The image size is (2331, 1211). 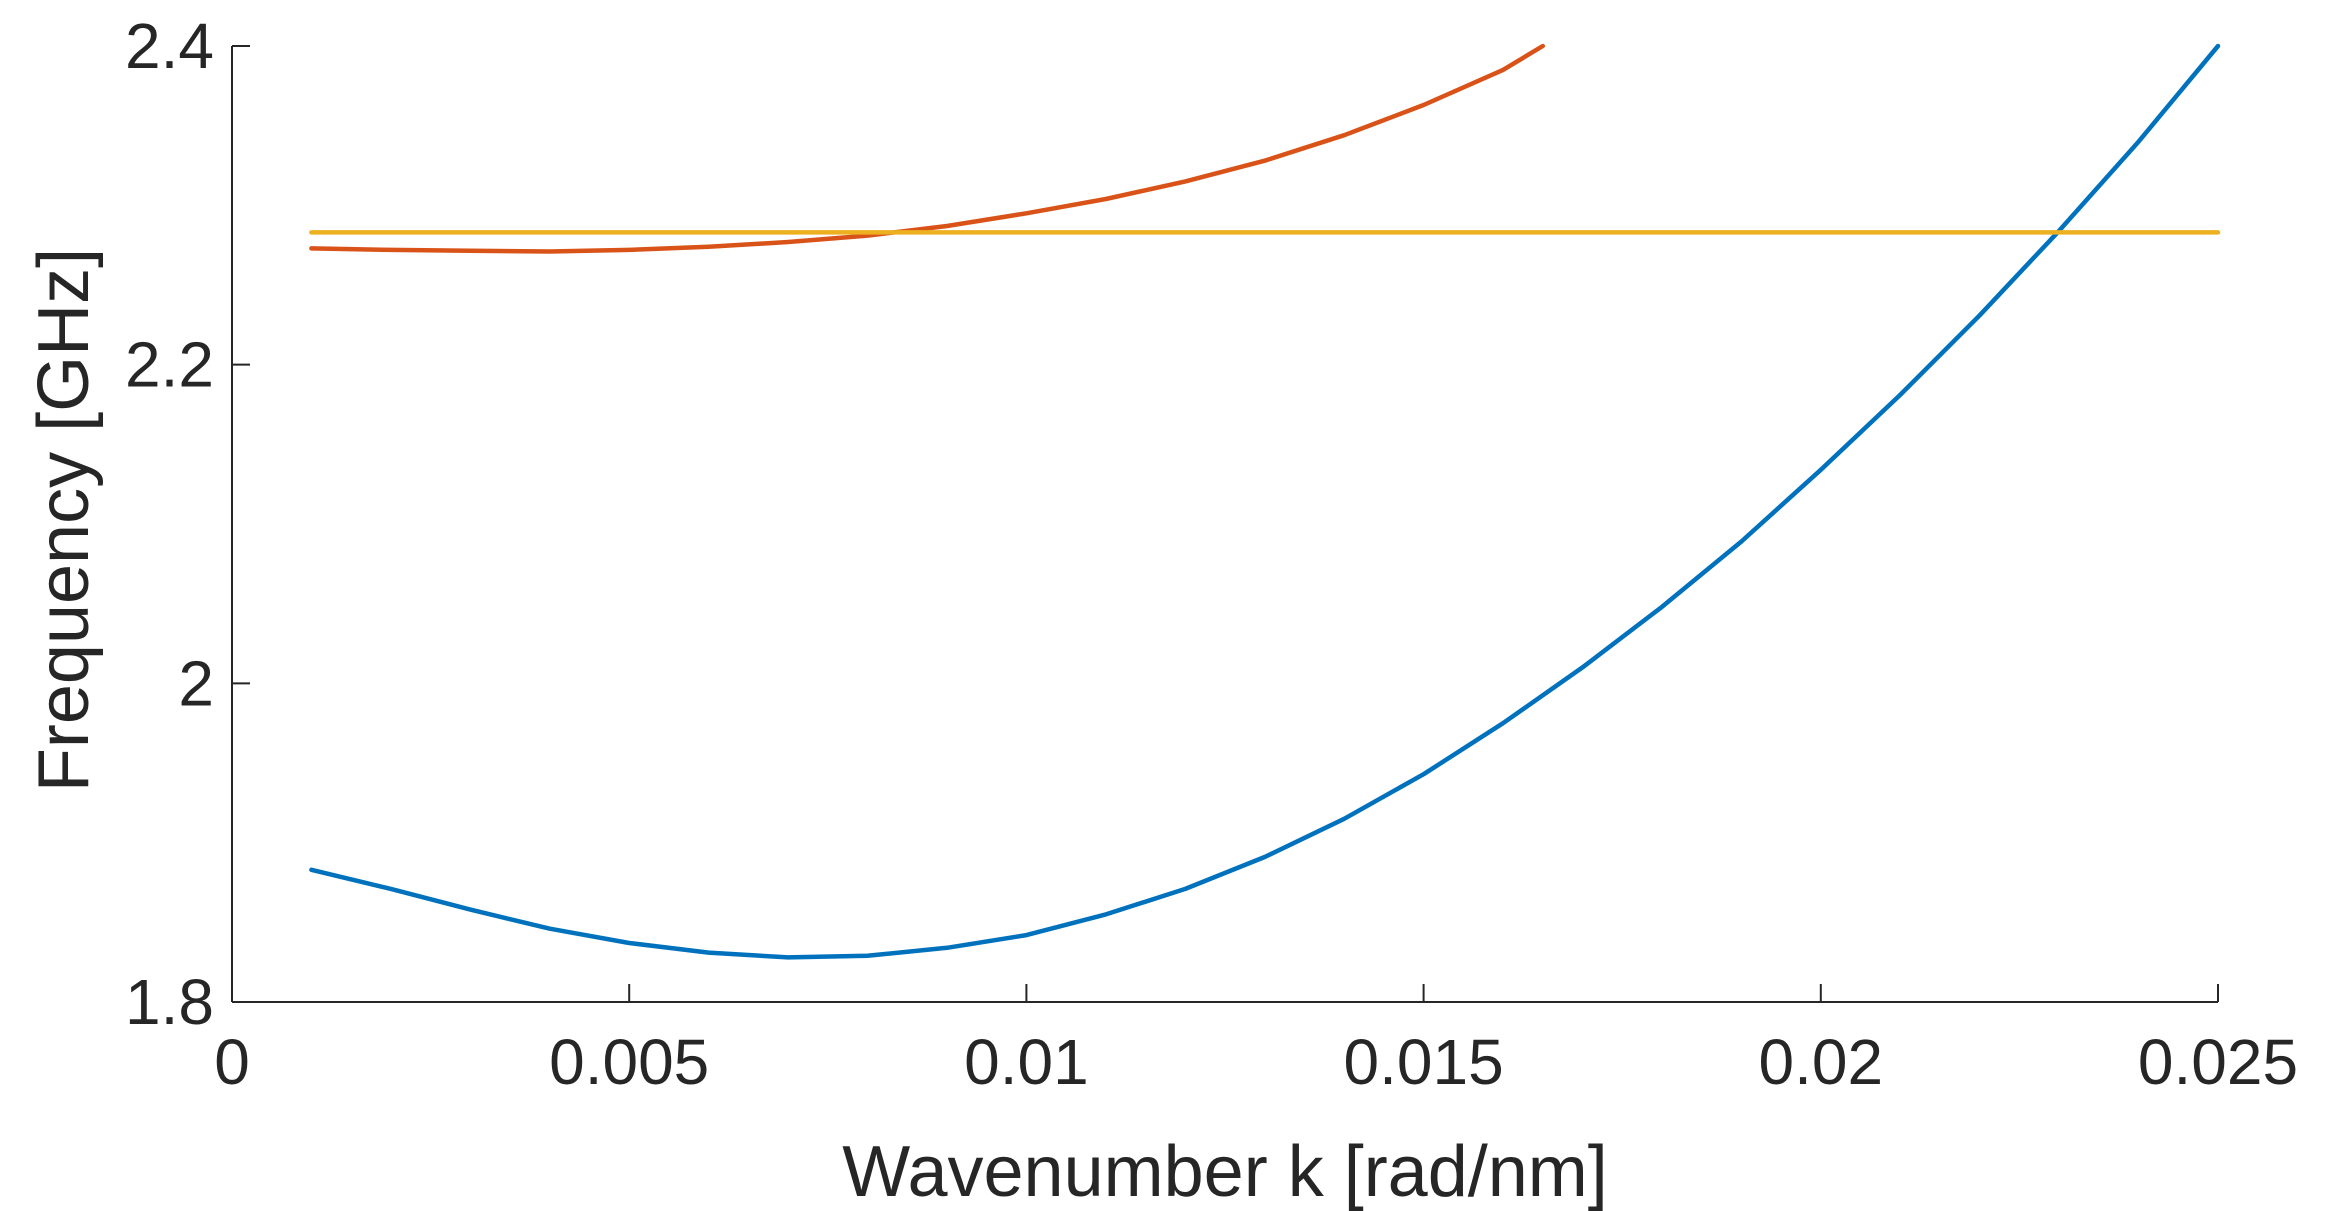 What do you see at coordinates (187, 524) in the screenshot?
I see `y-axis: 1.8 2 2.2 2.4` at bounding box center [187, 524].